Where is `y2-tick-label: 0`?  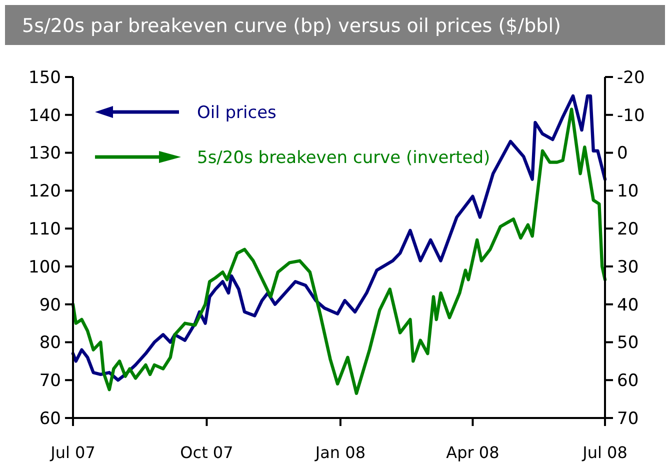 y2-tick-label: 0 is located at coordinates (622, 154).